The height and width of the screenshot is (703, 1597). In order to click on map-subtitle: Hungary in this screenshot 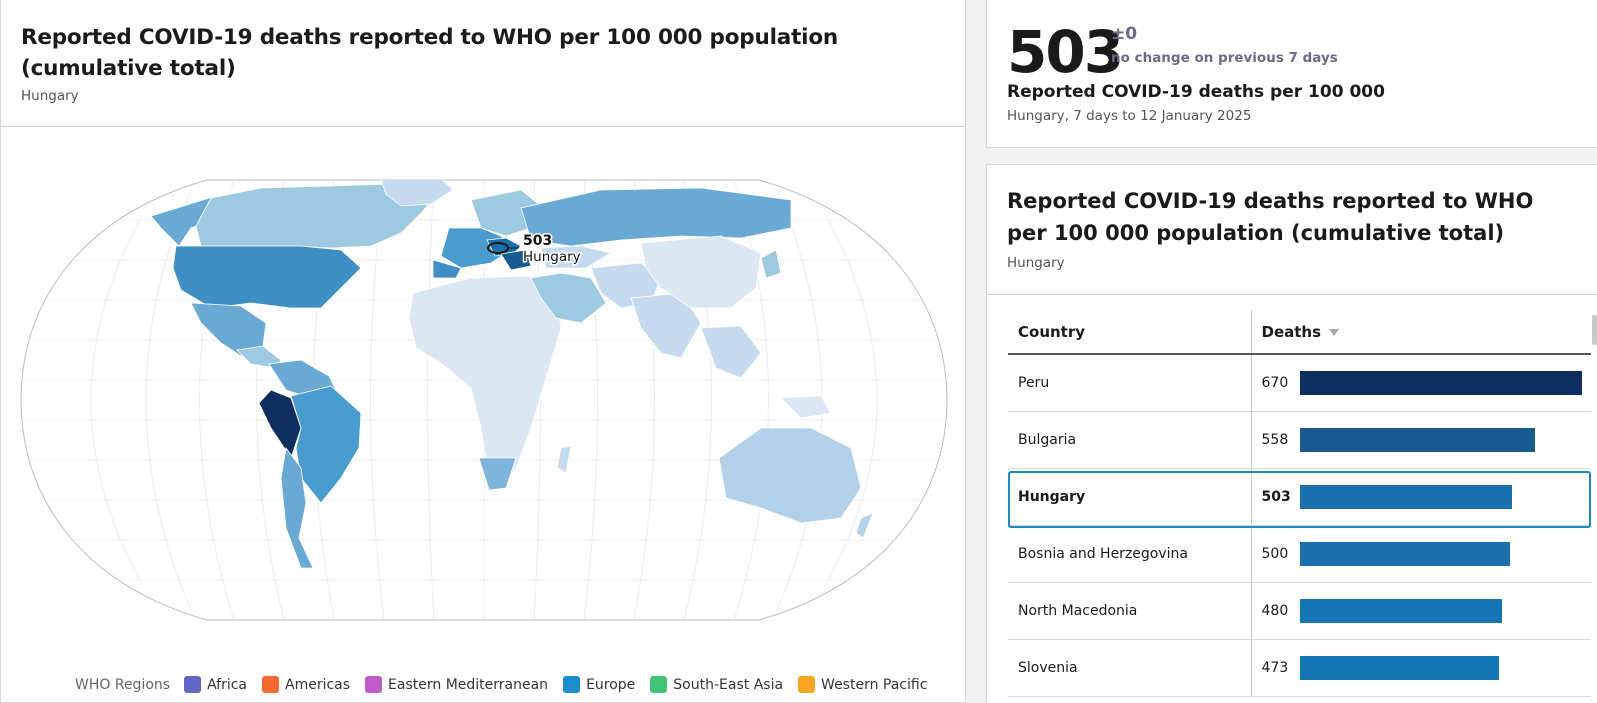, I will do `click(50, 96)`.